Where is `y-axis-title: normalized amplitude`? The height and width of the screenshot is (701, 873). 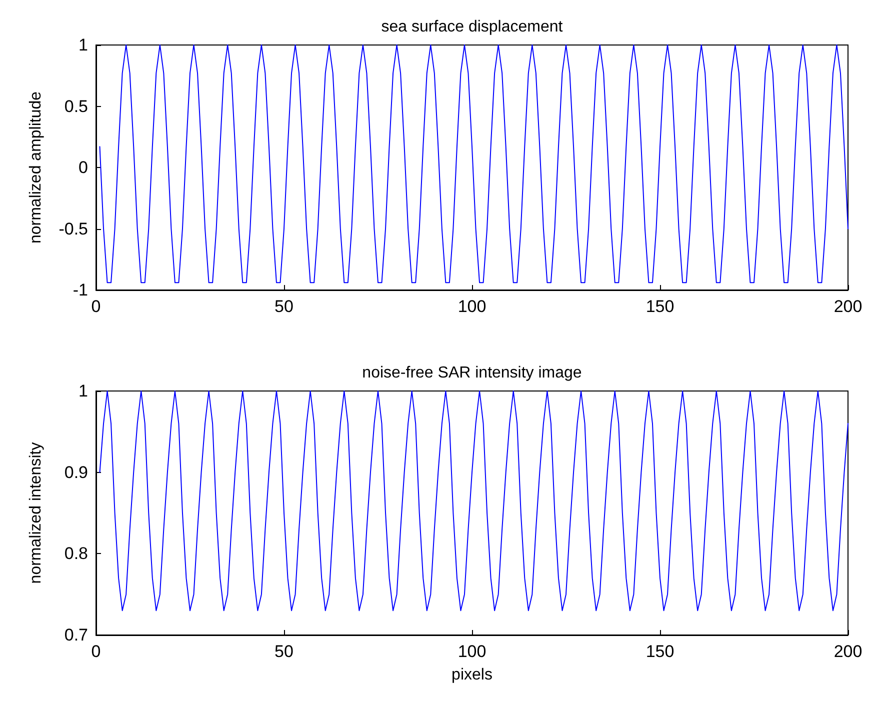 y-axis-title: normalized amplitude is located at coordinates (36, 167).